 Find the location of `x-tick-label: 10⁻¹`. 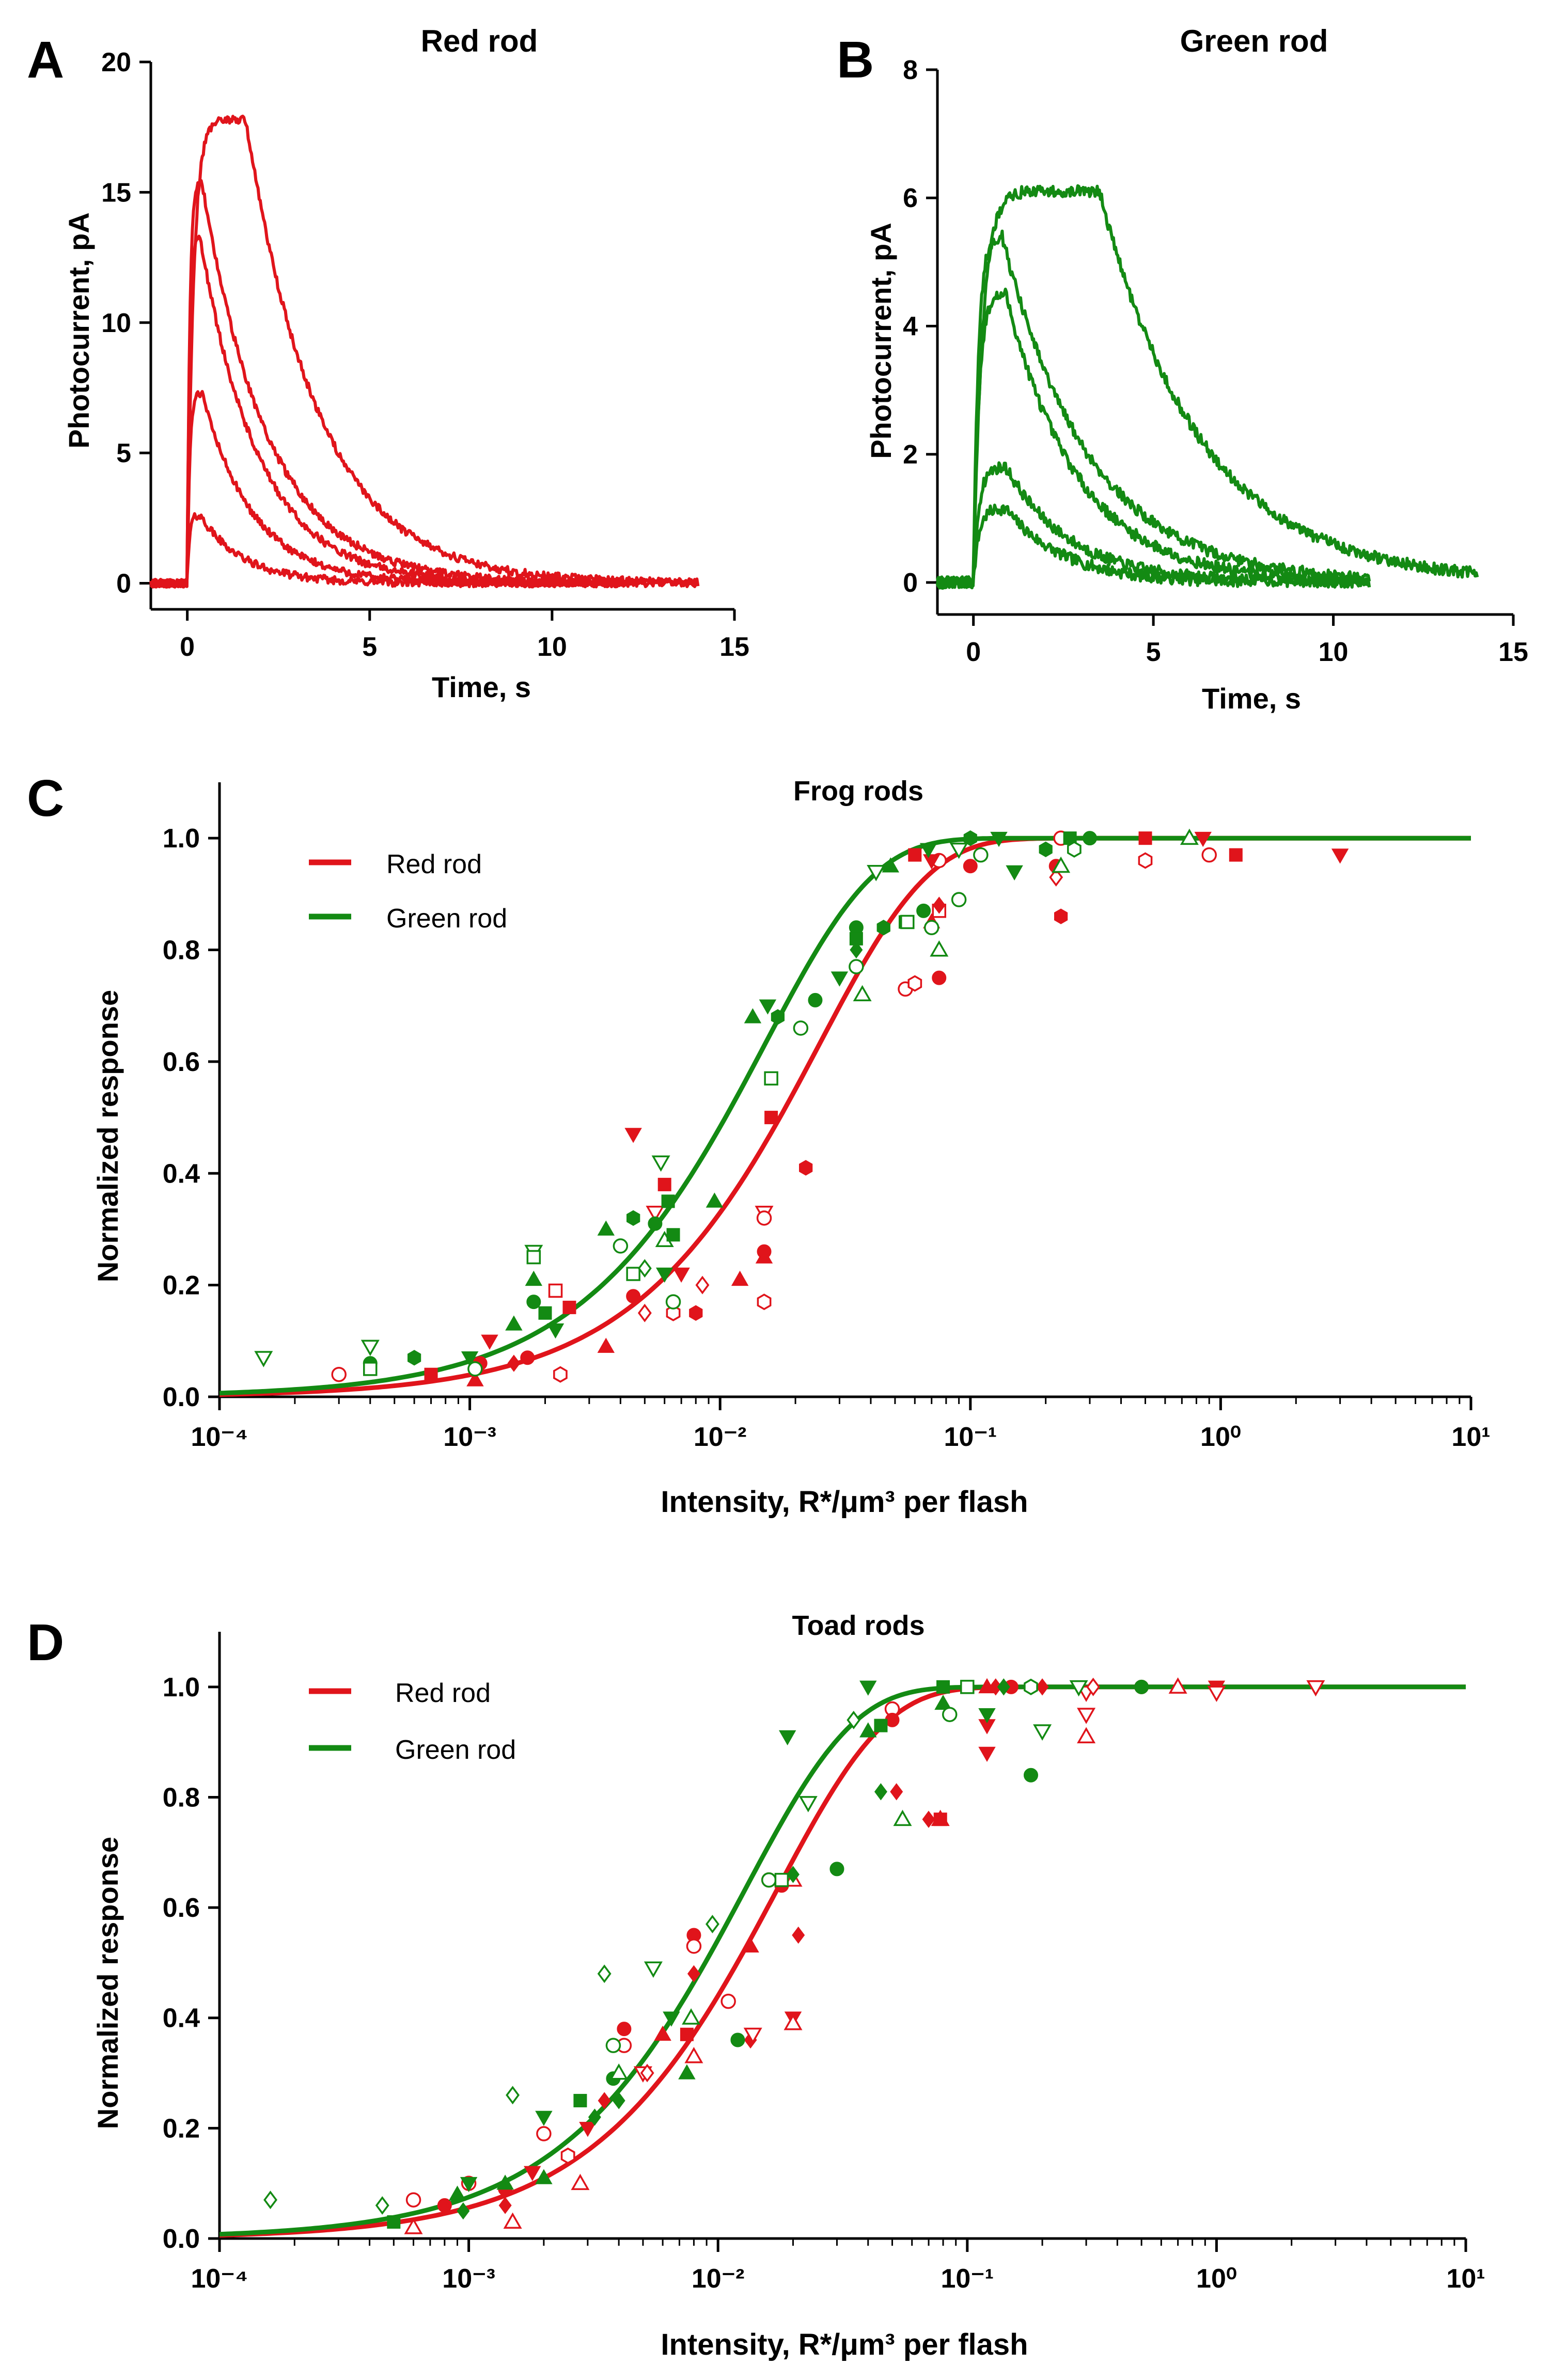

x-tick-label: 10⁻¹ is located at coordinates (968, 2279).